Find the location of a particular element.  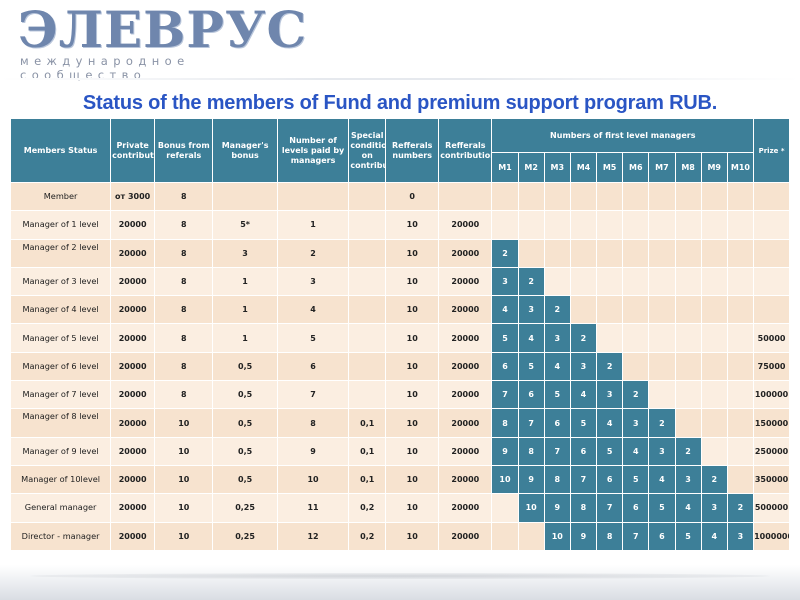

managers-bonus-cell is located at coordinates (245, 196).